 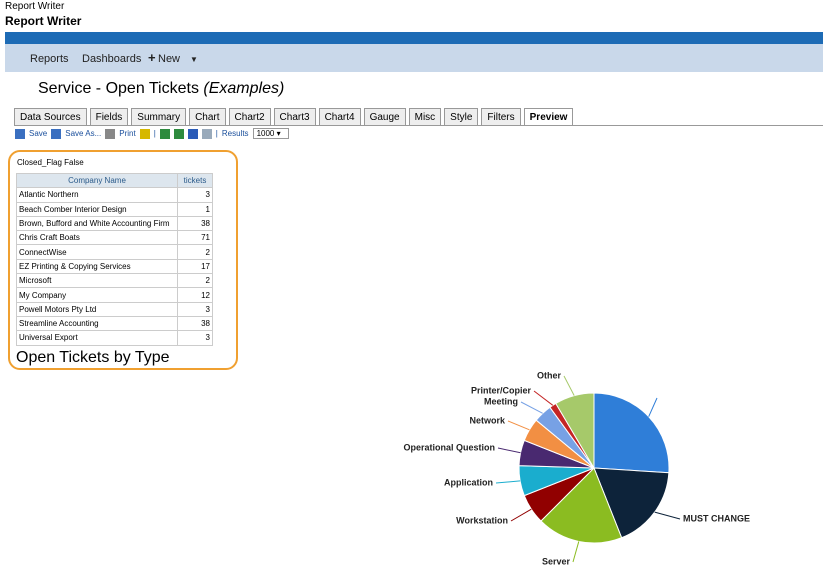 What do you see at coordinates (501, 390) in the screenshot?
I see `slice-label: Printer/Copier` at bounding box center [501, 390].